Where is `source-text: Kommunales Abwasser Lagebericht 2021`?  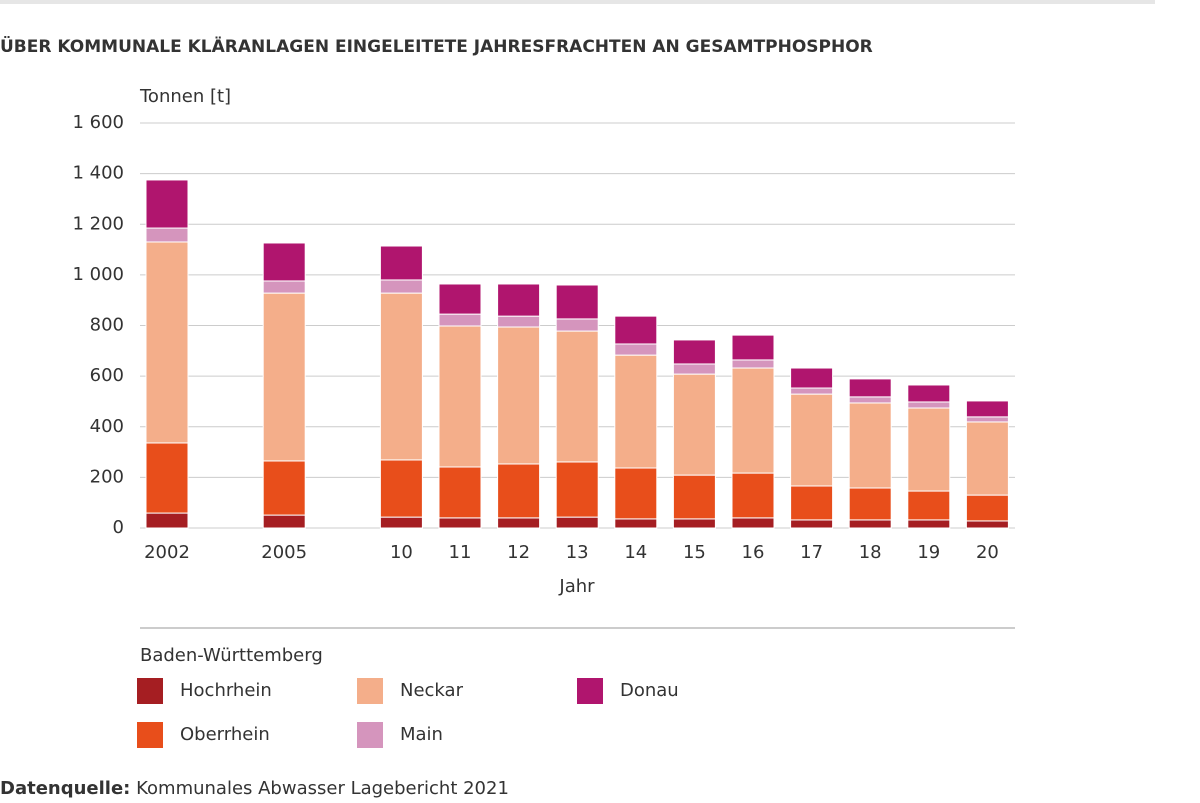 source-text: Kommunales Abwasser Lagebericht 2021 is located at coordinates (322, 788).